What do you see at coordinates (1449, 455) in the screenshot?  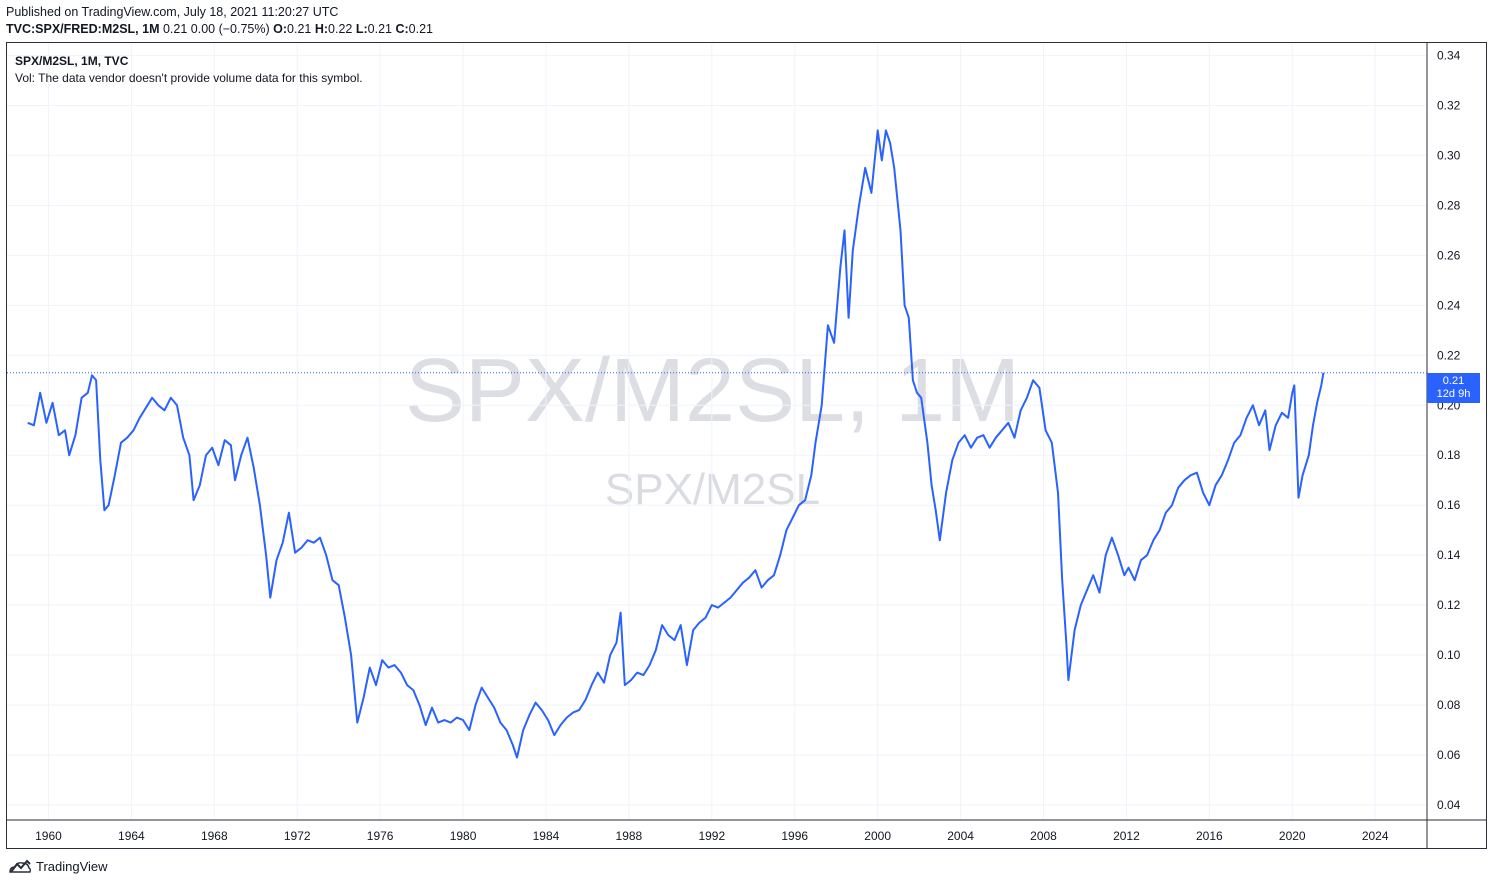 I see `y-tick-label: 0.18` at bounding box center [1449, 455].